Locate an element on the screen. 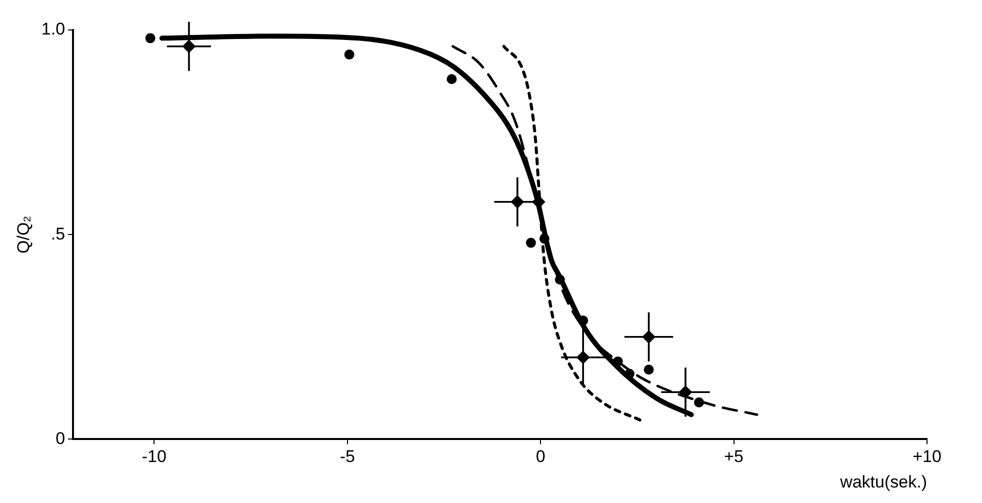  x-tick-label: 0 is located at coordinates (541, 456).